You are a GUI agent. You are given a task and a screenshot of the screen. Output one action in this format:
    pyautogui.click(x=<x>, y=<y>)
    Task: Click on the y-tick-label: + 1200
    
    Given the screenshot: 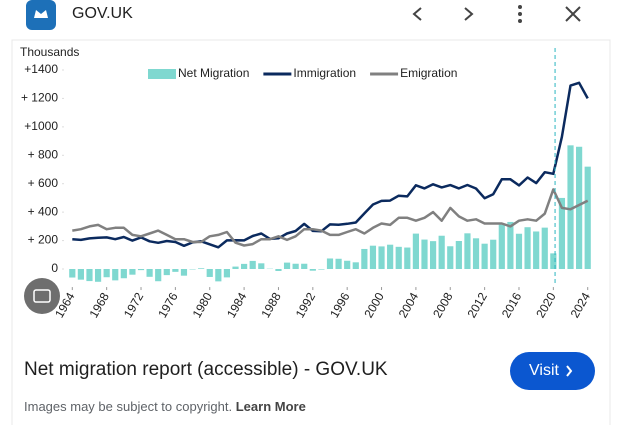 What is the action you would take?
    pyautogui.click(x=39, y=98)
    